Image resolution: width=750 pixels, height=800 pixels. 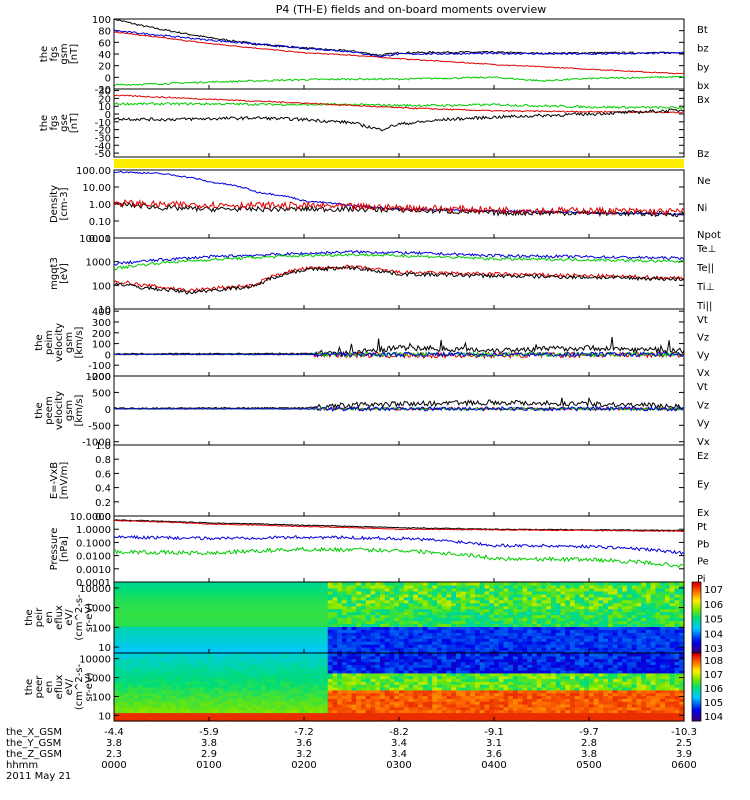 I want to click on series-Vt, so click(x=399, y=403).